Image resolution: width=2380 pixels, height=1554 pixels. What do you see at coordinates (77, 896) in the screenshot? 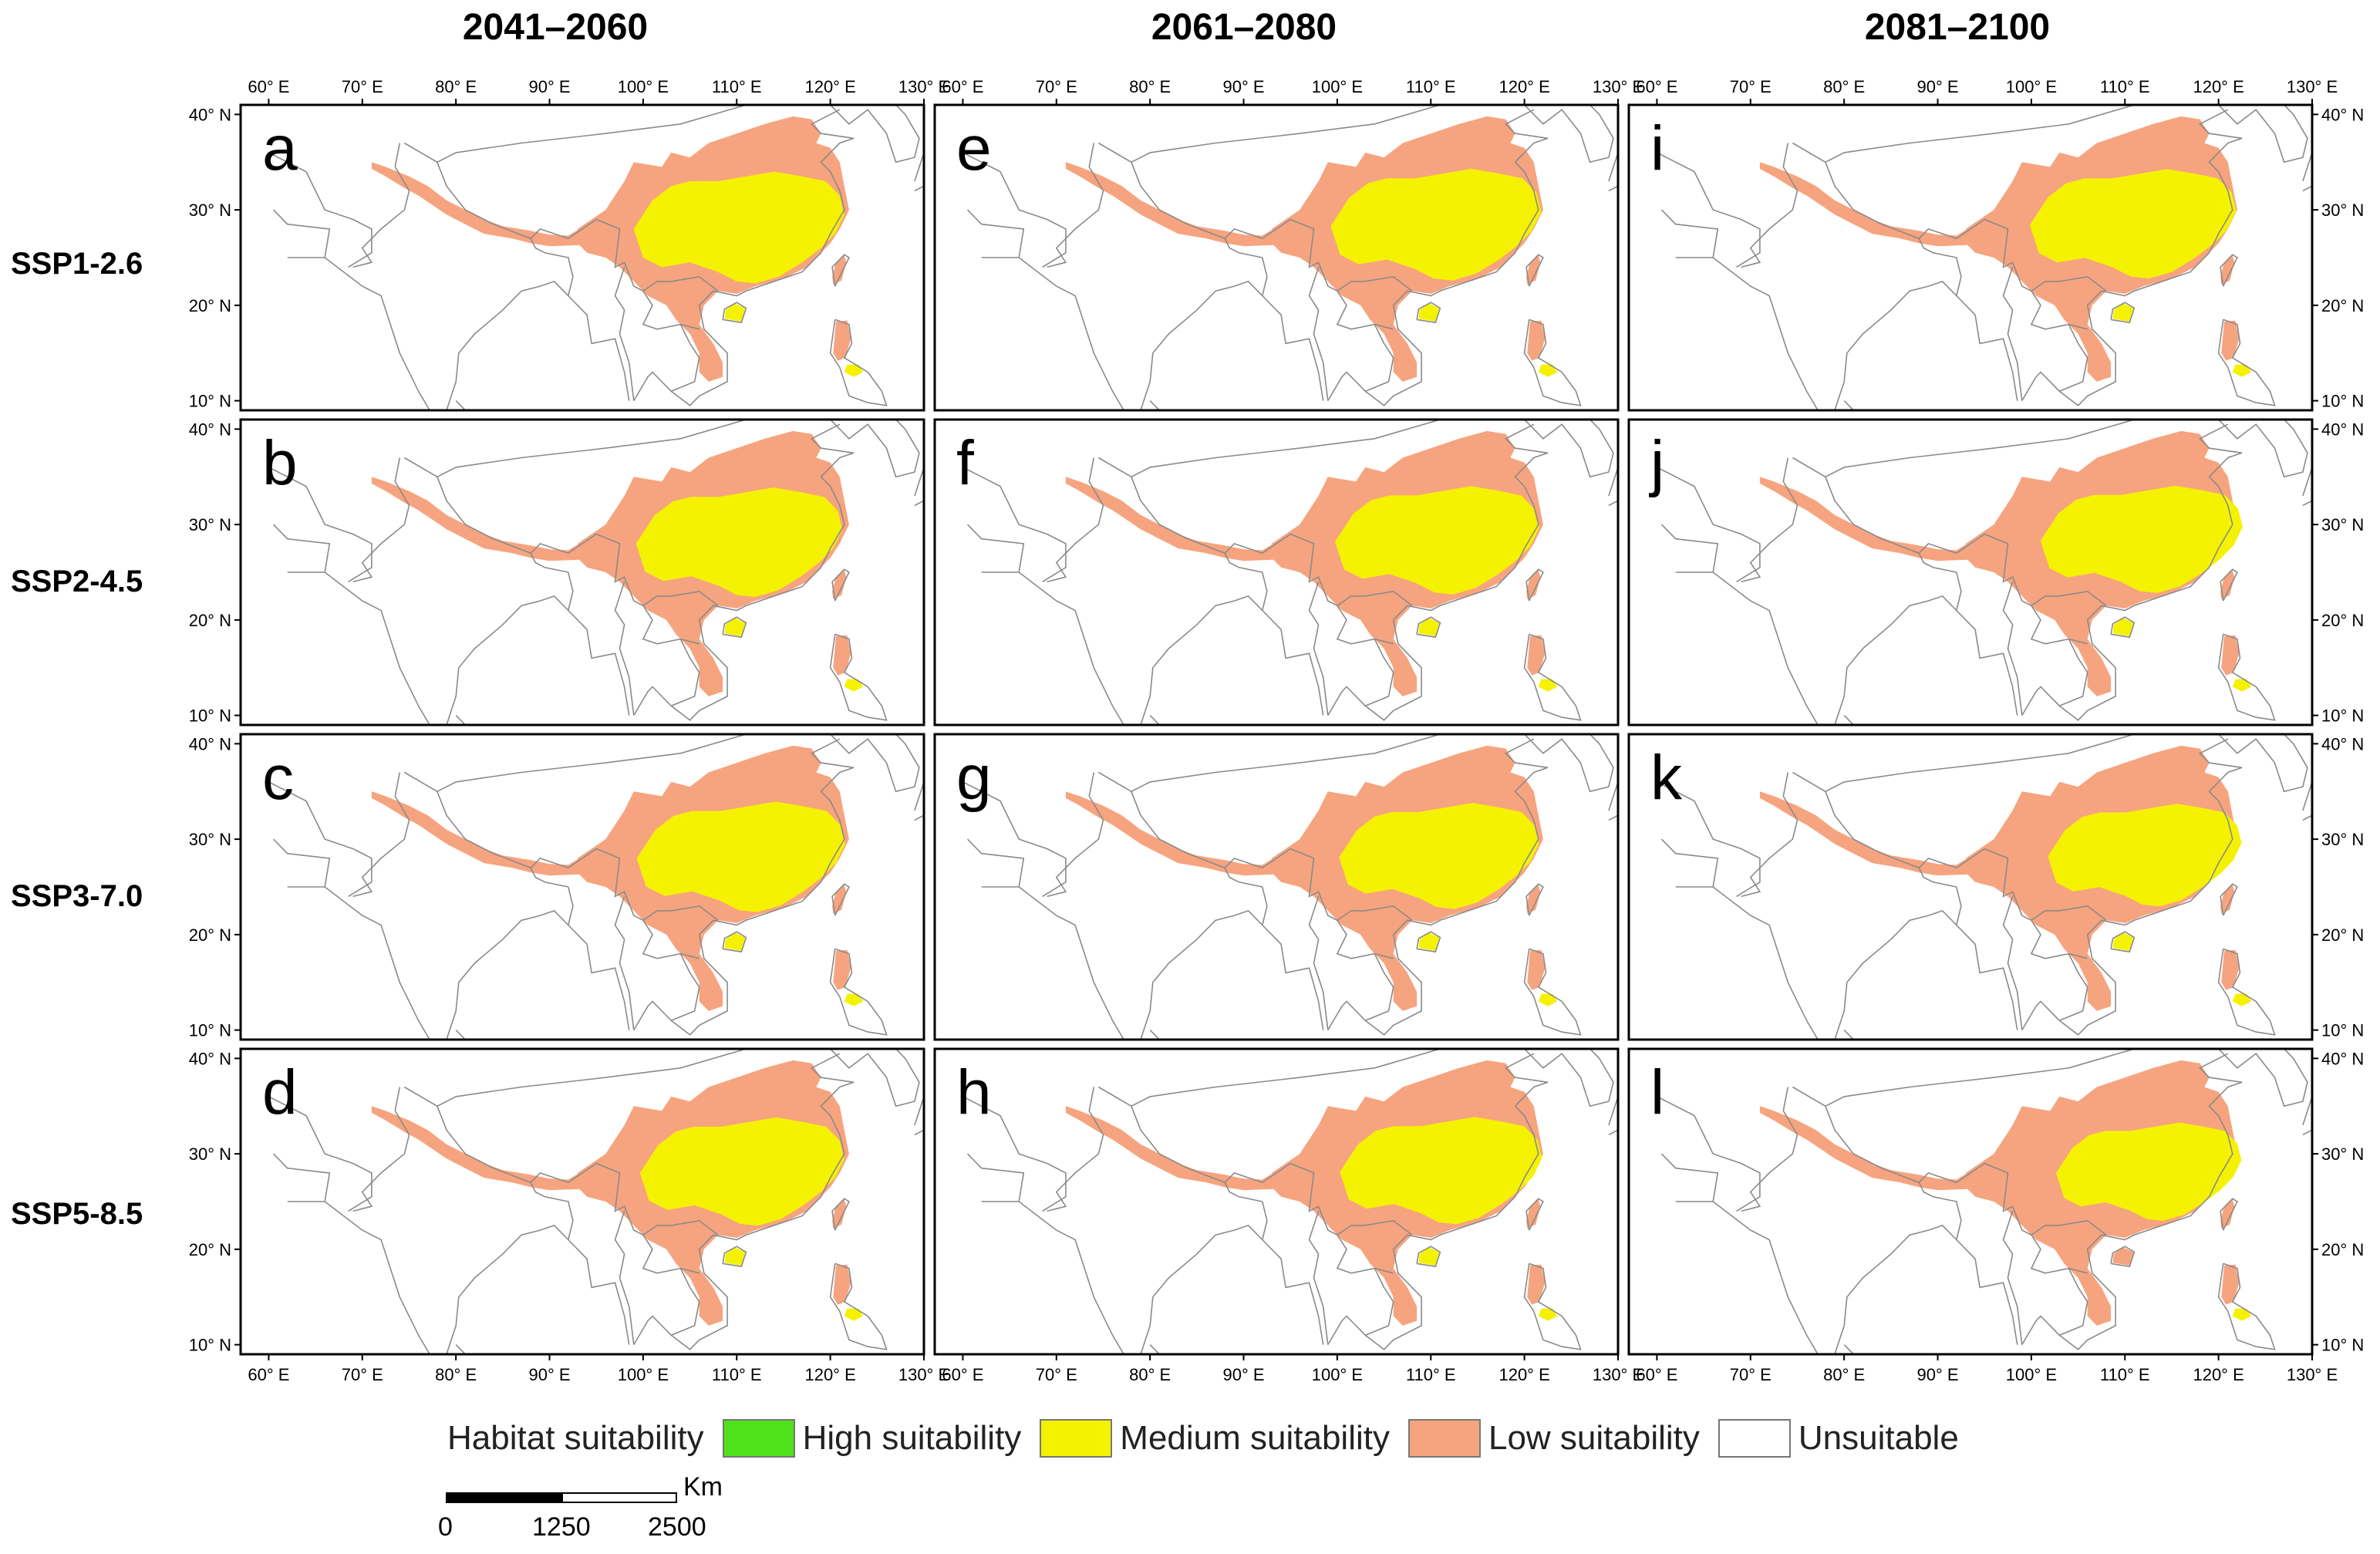
I see `row-title-ssp3: SSP3-7.0` at bounding box center [77, 896].